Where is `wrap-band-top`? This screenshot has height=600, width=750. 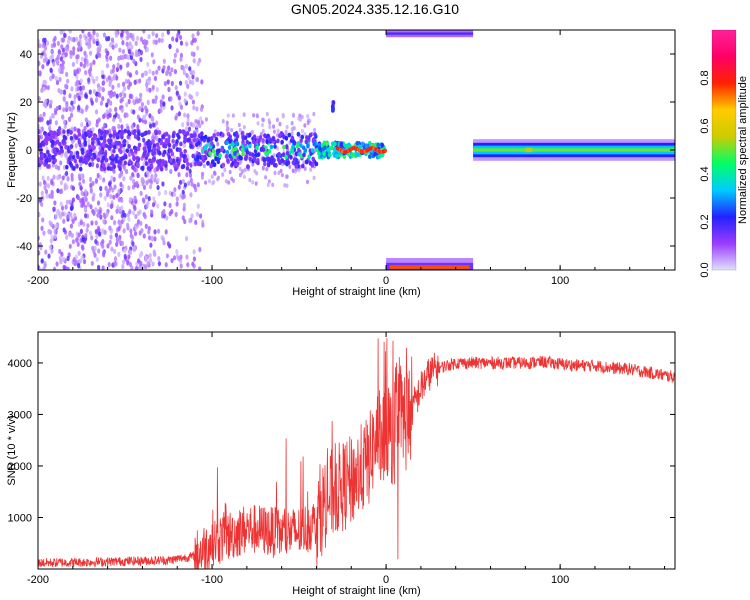
wrap-band-top is located at coordinates (430, 33).